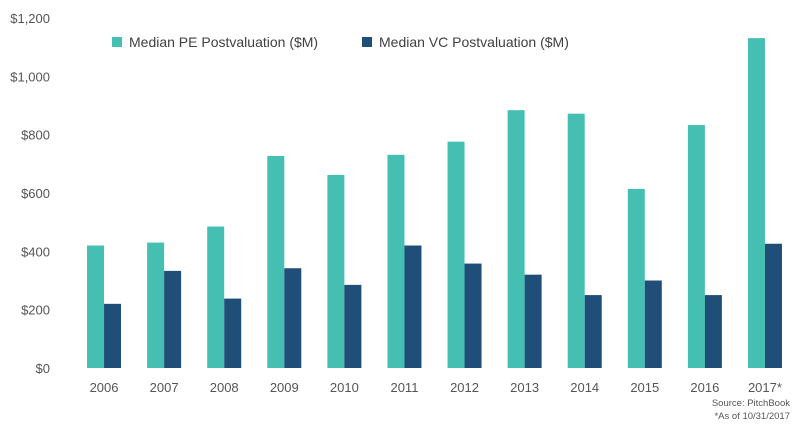  What do you see at coordinates (413, 306) in the screenshot?
I see `bar-vc-2011` at bounding box center [413, 306].